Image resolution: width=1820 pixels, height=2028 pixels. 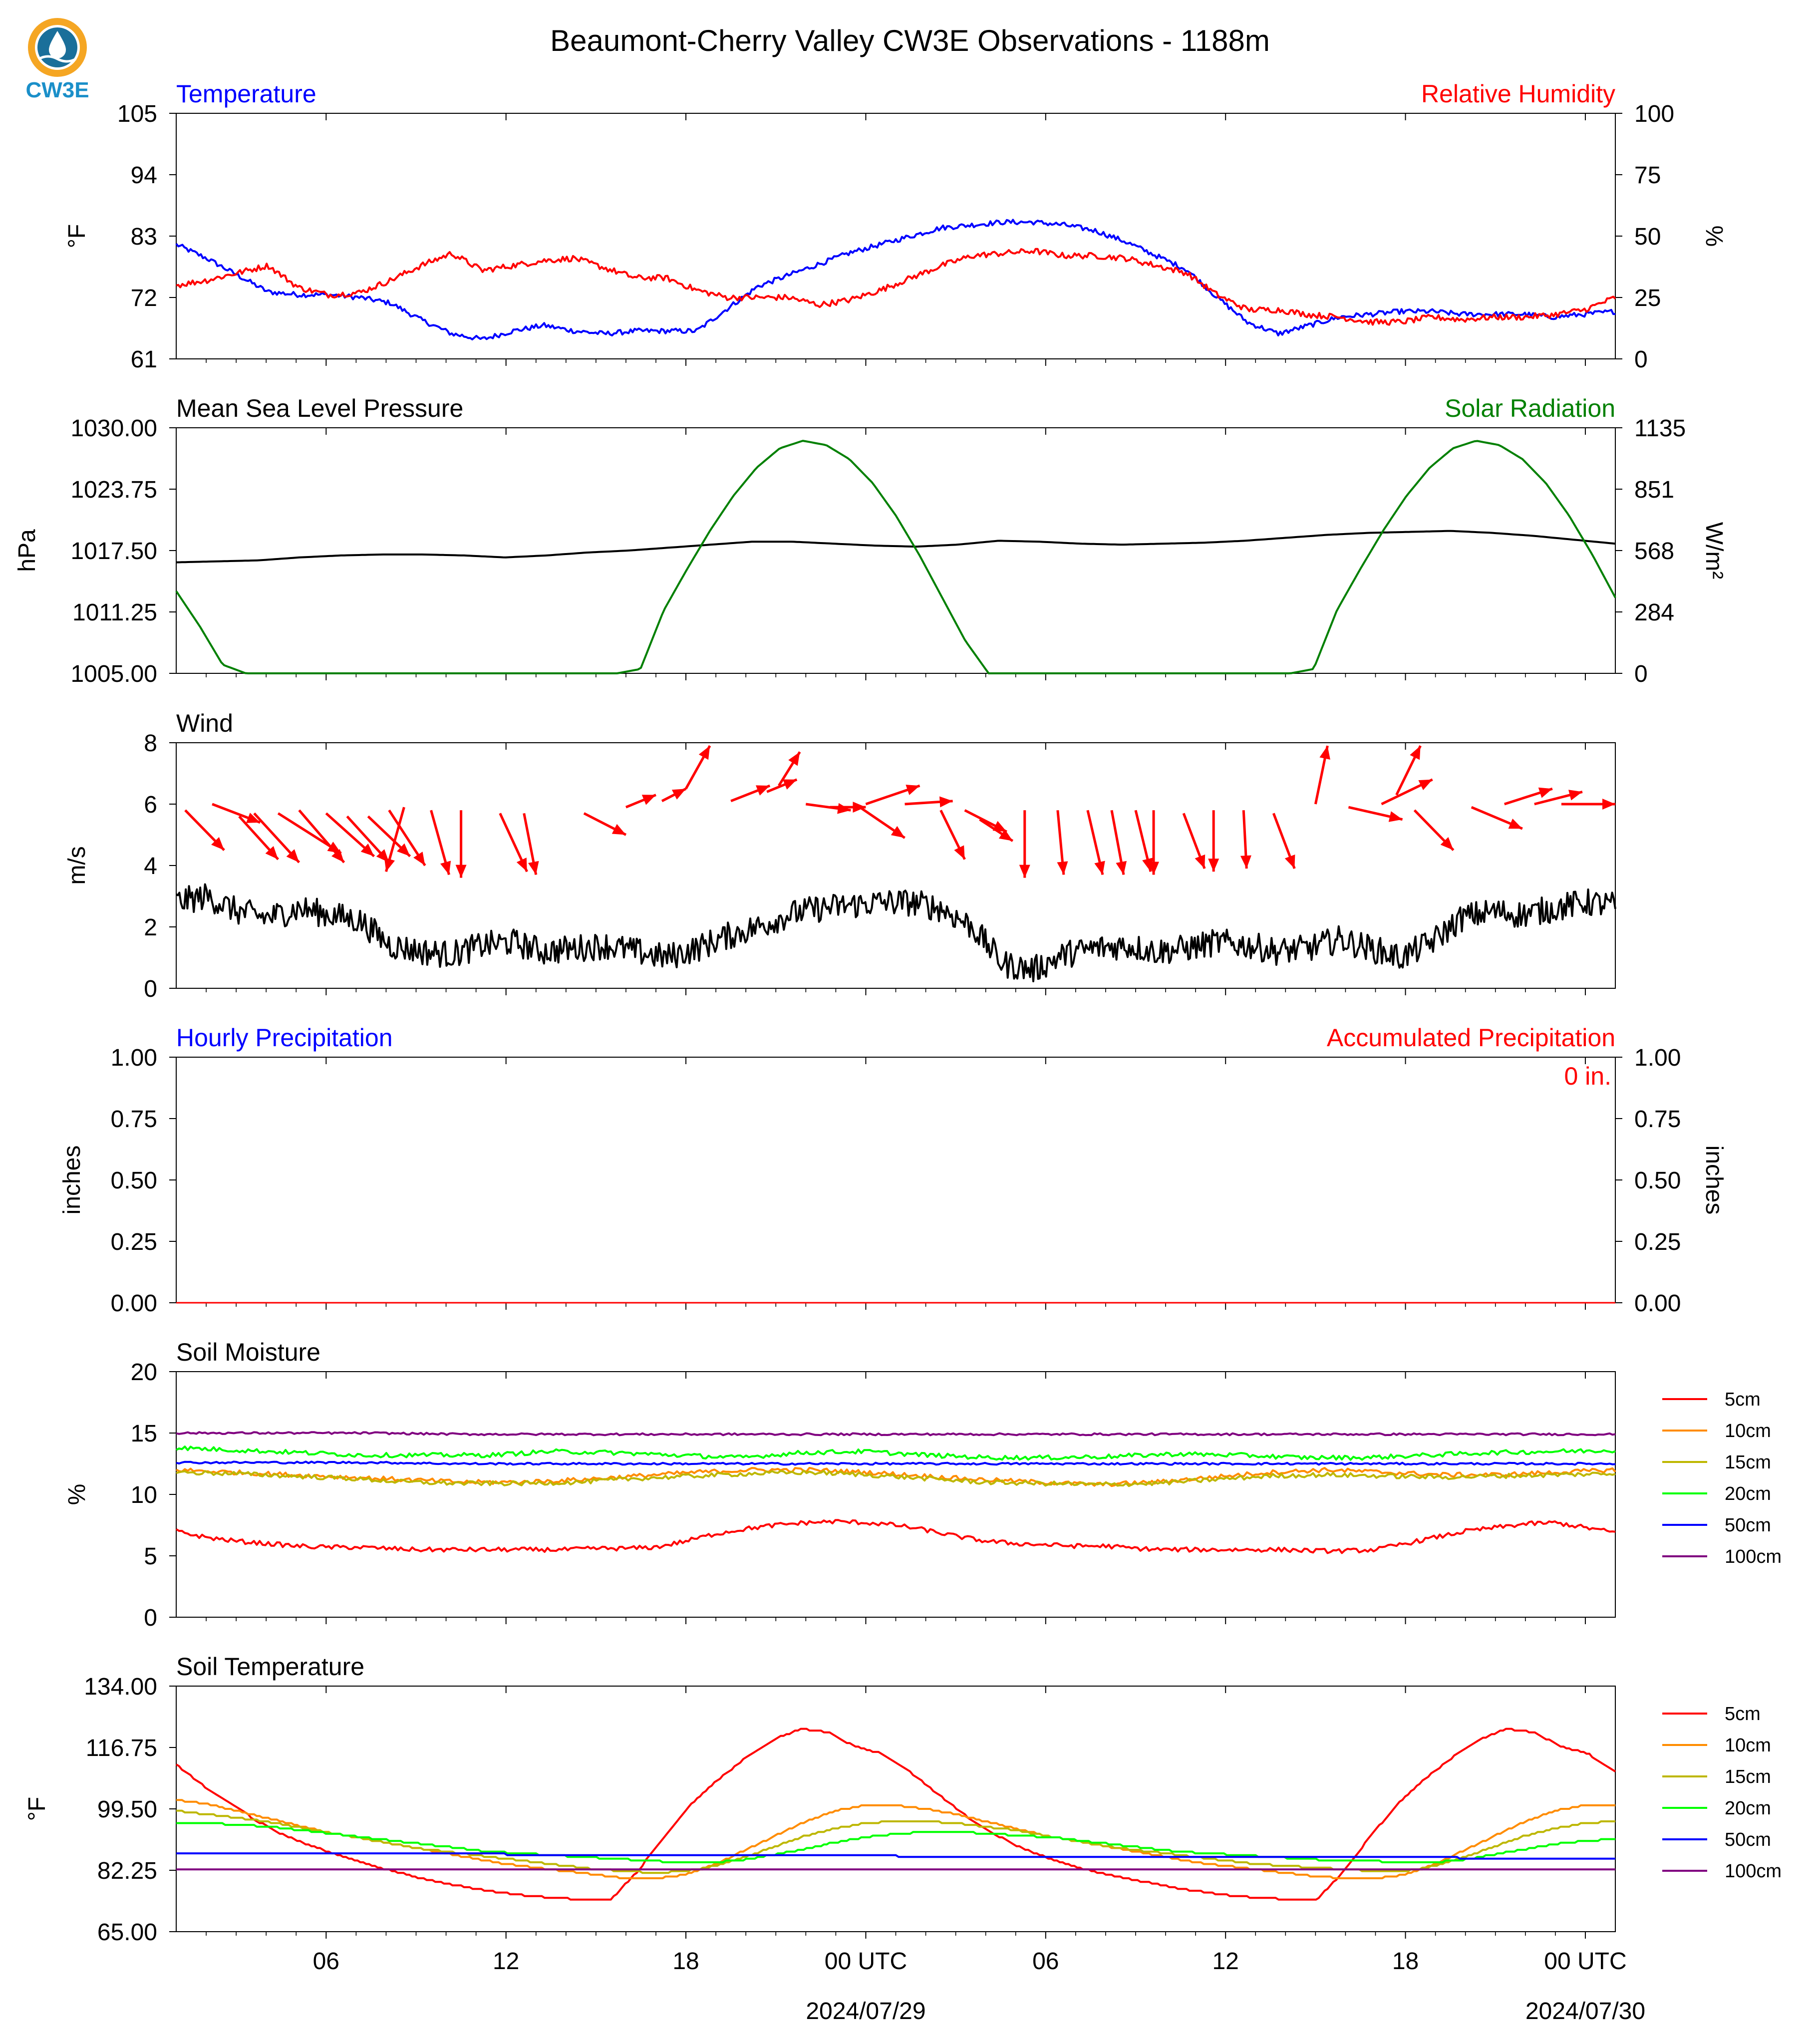 What do you see at coordinates (270, 1667) in the screenshot?
I see `panel-left-title: Soil Temperature` at bounding box center [270, 1667].